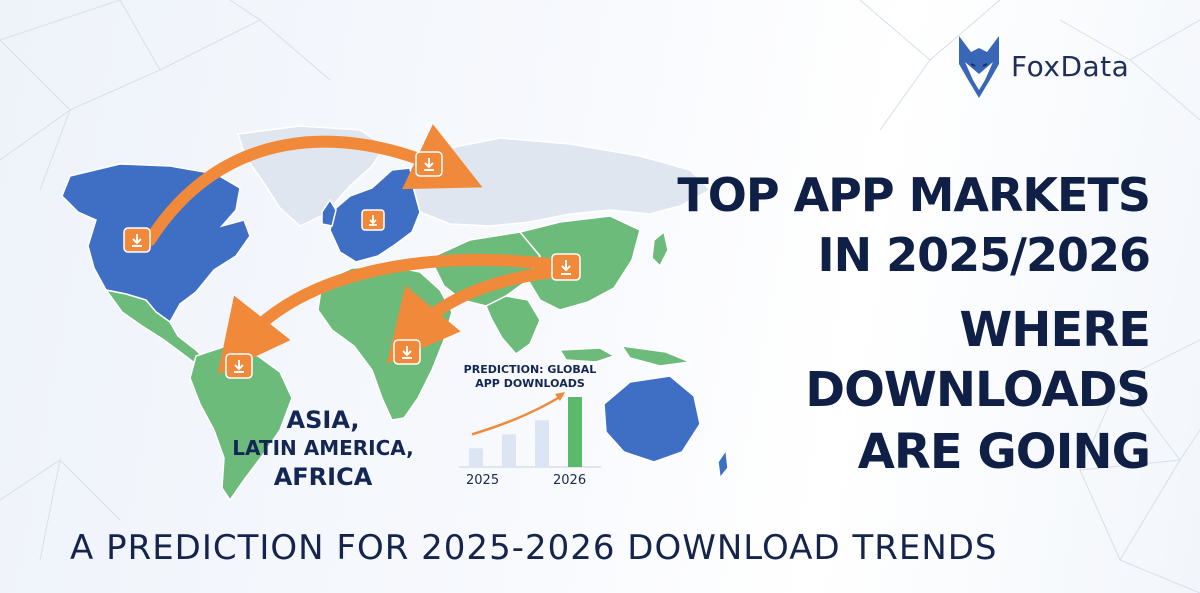 The height and width of the screenshot is (593, 1200). Describe the element at coordinates (530, 376) in the screenshot. I see `prediction-chart-title: PREDICTION: GLOBAL APP DOWNLOADS` at that location.